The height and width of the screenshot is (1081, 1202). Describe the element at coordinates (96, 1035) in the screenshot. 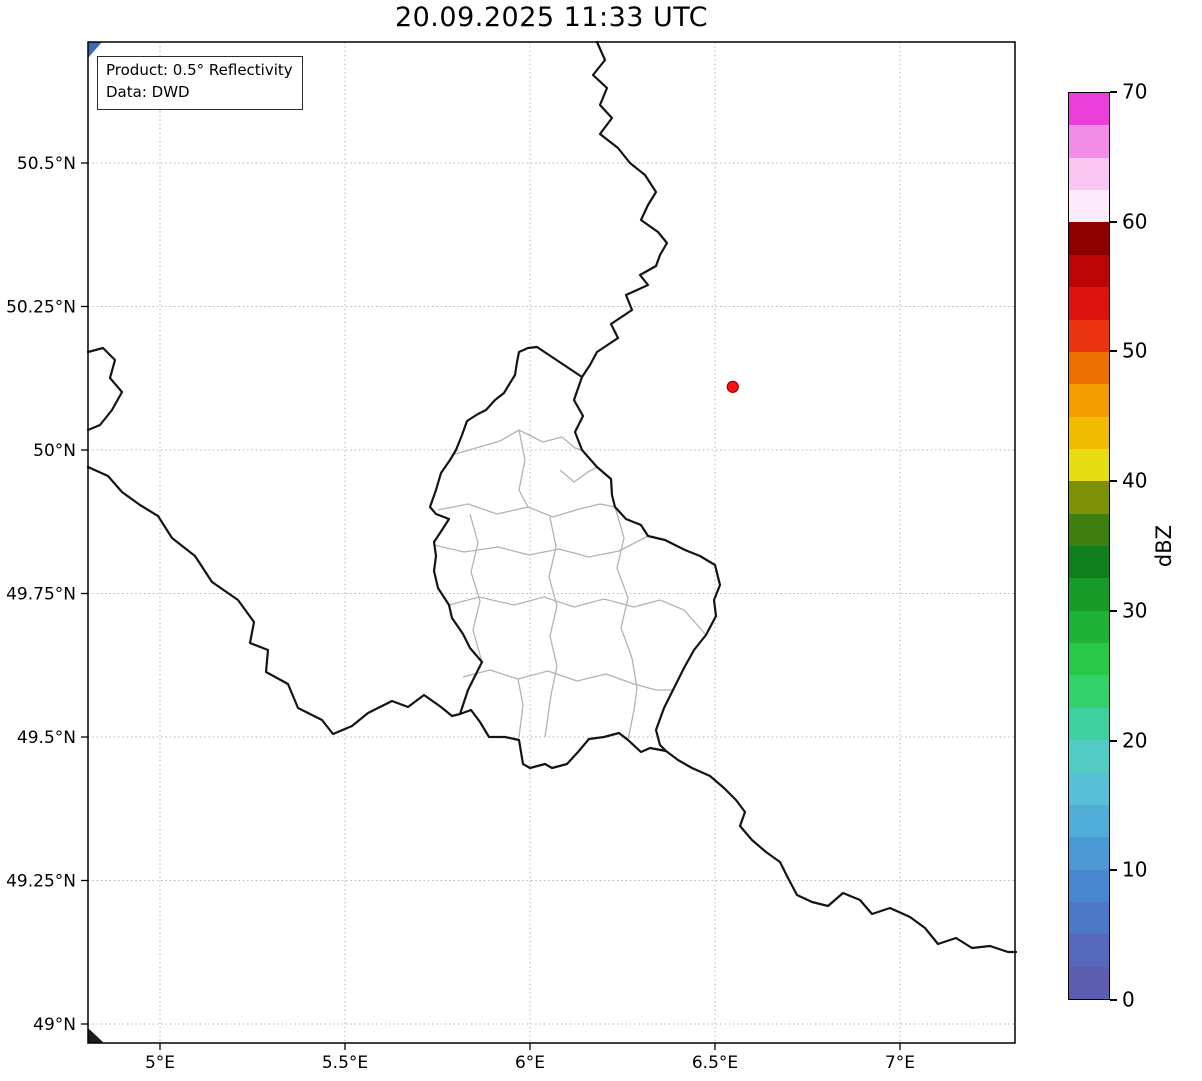

I see `map-corner-artifact` at that location.